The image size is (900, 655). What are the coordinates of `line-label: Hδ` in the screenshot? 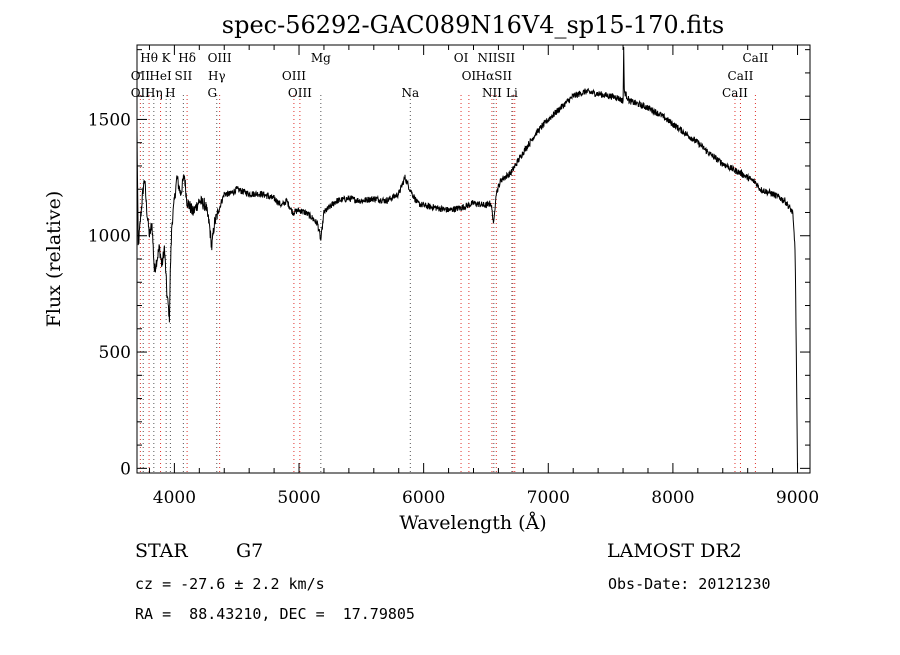 It's located at (187, 58).